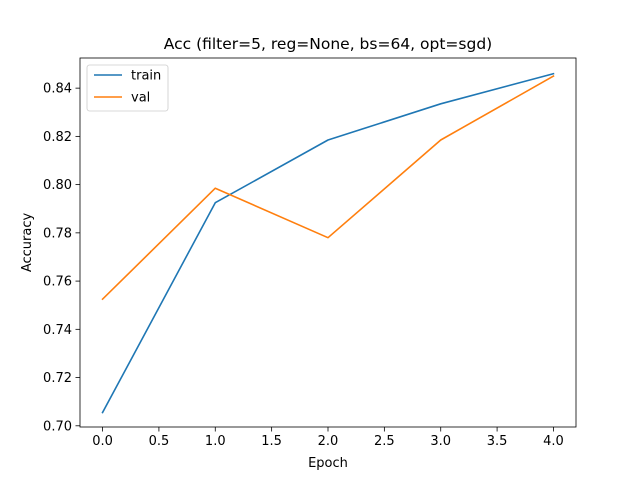 This screenshot has width=640, height=480. I want to click on x-tick-label: 0.5, so click(159, 441).